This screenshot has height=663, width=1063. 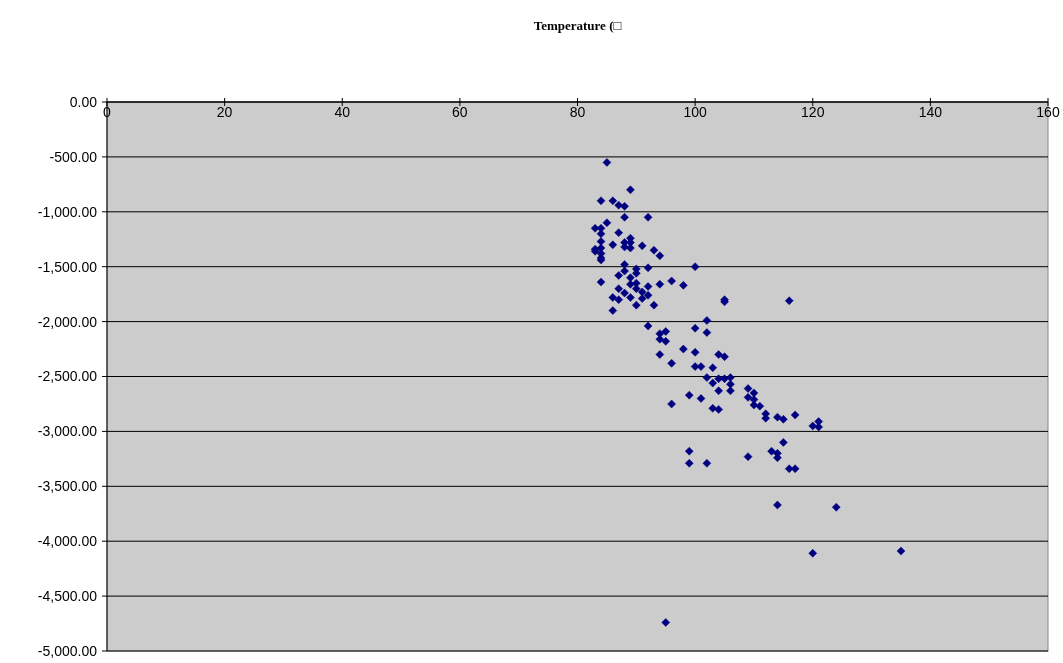 What do you see at coordinates (67, 376) in the screenshot?
I see `y-tick-label: -2,500.00` at bounding box center [67, 376].